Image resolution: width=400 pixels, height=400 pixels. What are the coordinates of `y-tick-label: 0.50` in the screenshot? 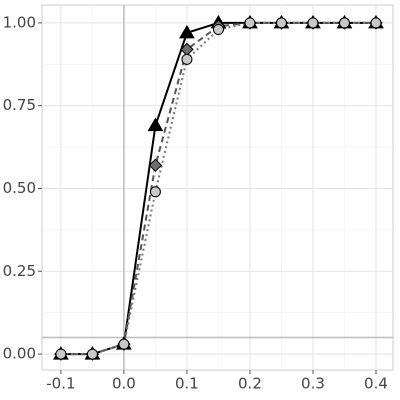 It's located at (19, 188).